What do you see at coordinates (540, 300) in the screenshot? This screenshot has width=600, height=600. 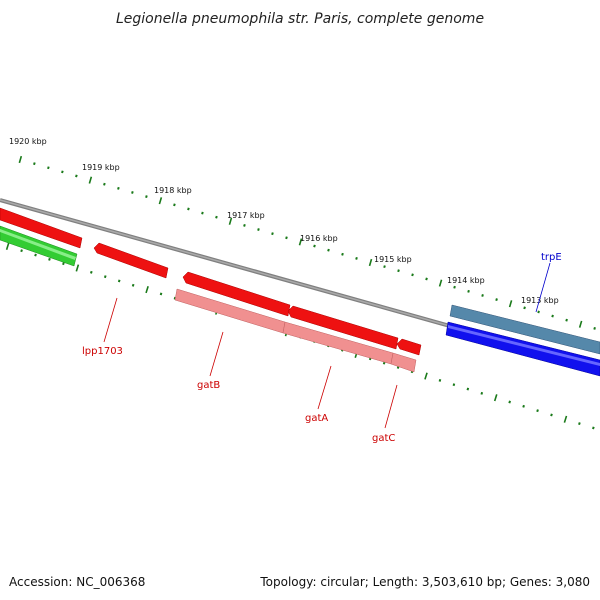 I see `tick-label: 1913 kbp` at bounding box center [540, 300].